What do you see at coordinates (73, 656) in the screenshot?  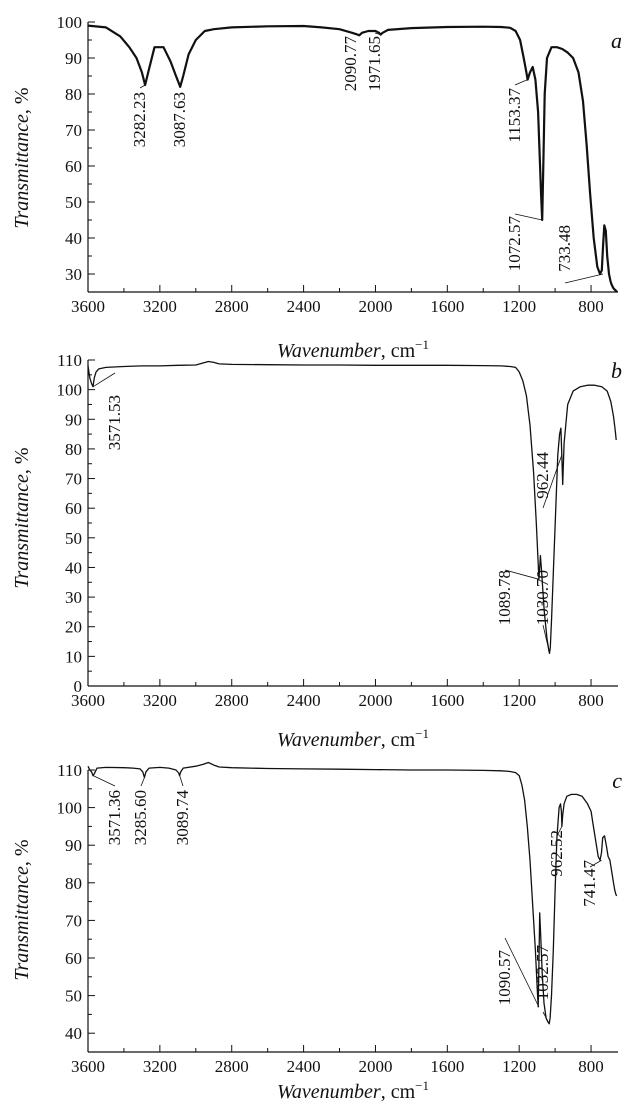 I see `panel-b-y-tick-label: 10` at bounding box center [73, 656].